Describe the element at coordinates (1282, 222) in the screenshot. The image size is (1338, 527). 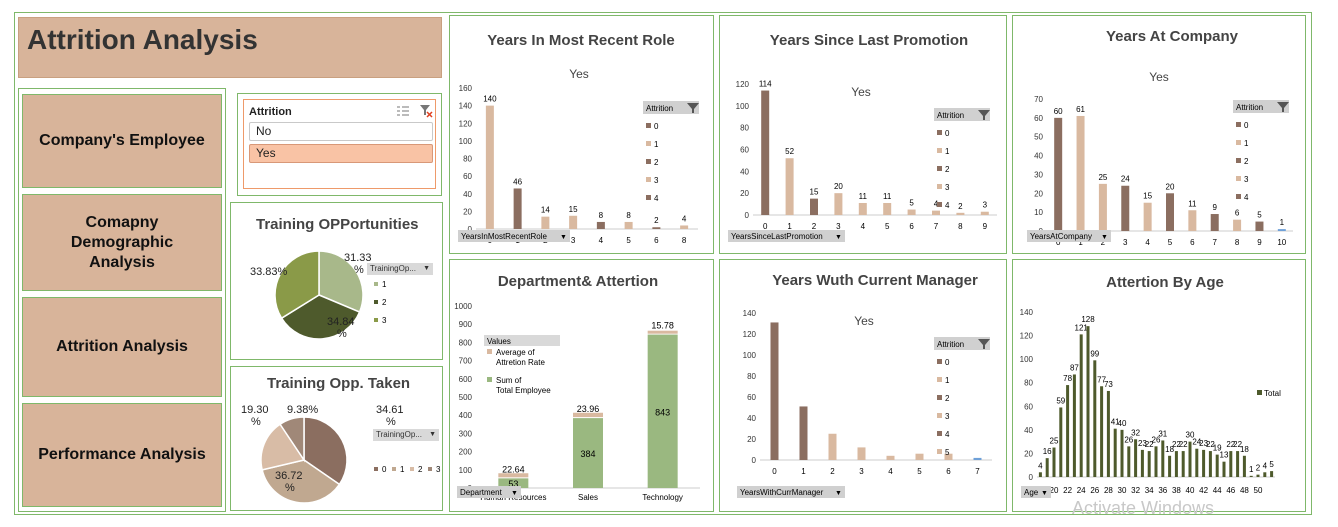
I see `data-label: 1` at that location.